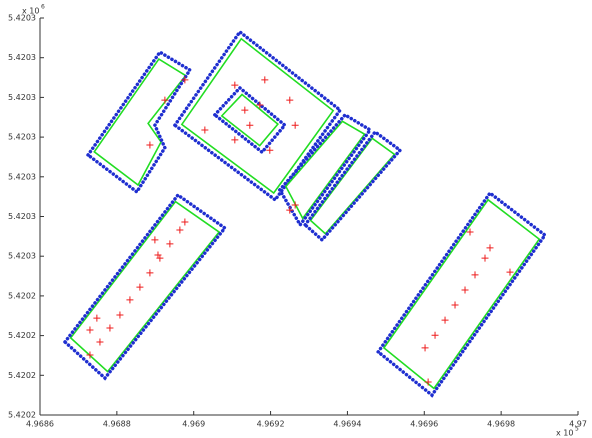  I want to click on x-multiplier-exp: 5, so click(577, 429).